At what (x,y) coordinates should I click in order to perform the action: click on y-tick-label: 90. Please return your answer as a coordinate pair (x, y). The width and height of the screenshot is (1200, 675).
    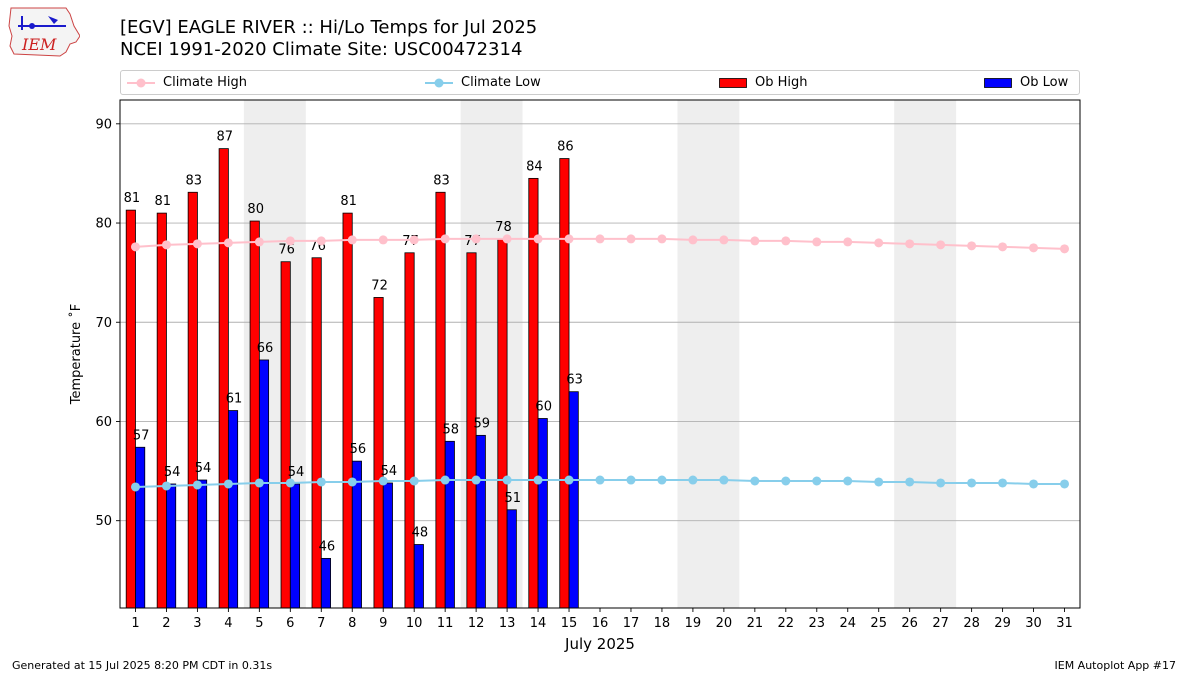
    Looking at the image, I should click on (103, 124).